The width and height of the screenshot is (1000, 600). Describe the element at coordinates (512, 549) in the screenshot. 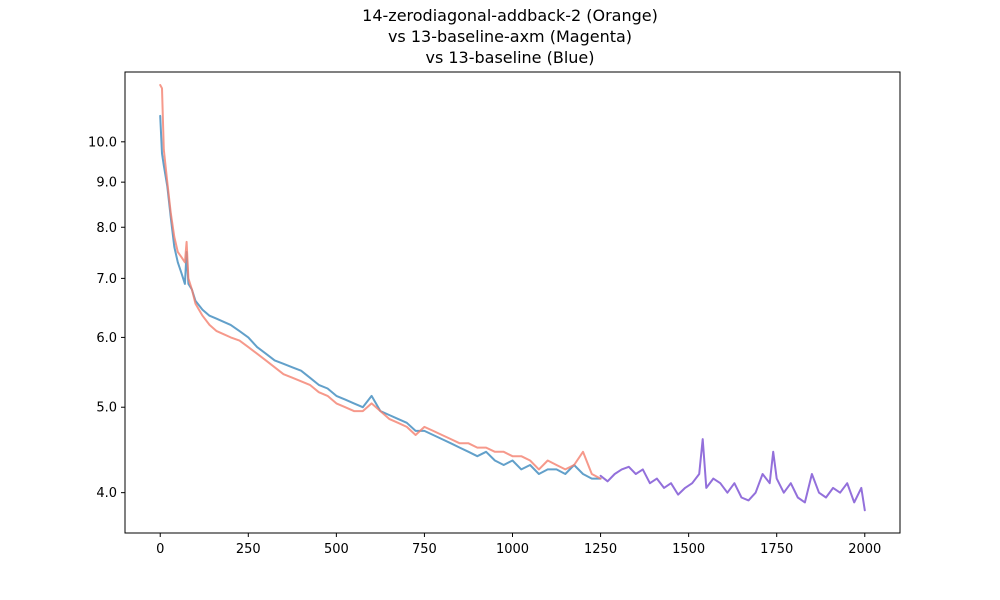

I see `x-tick-label: 1000` at that location.